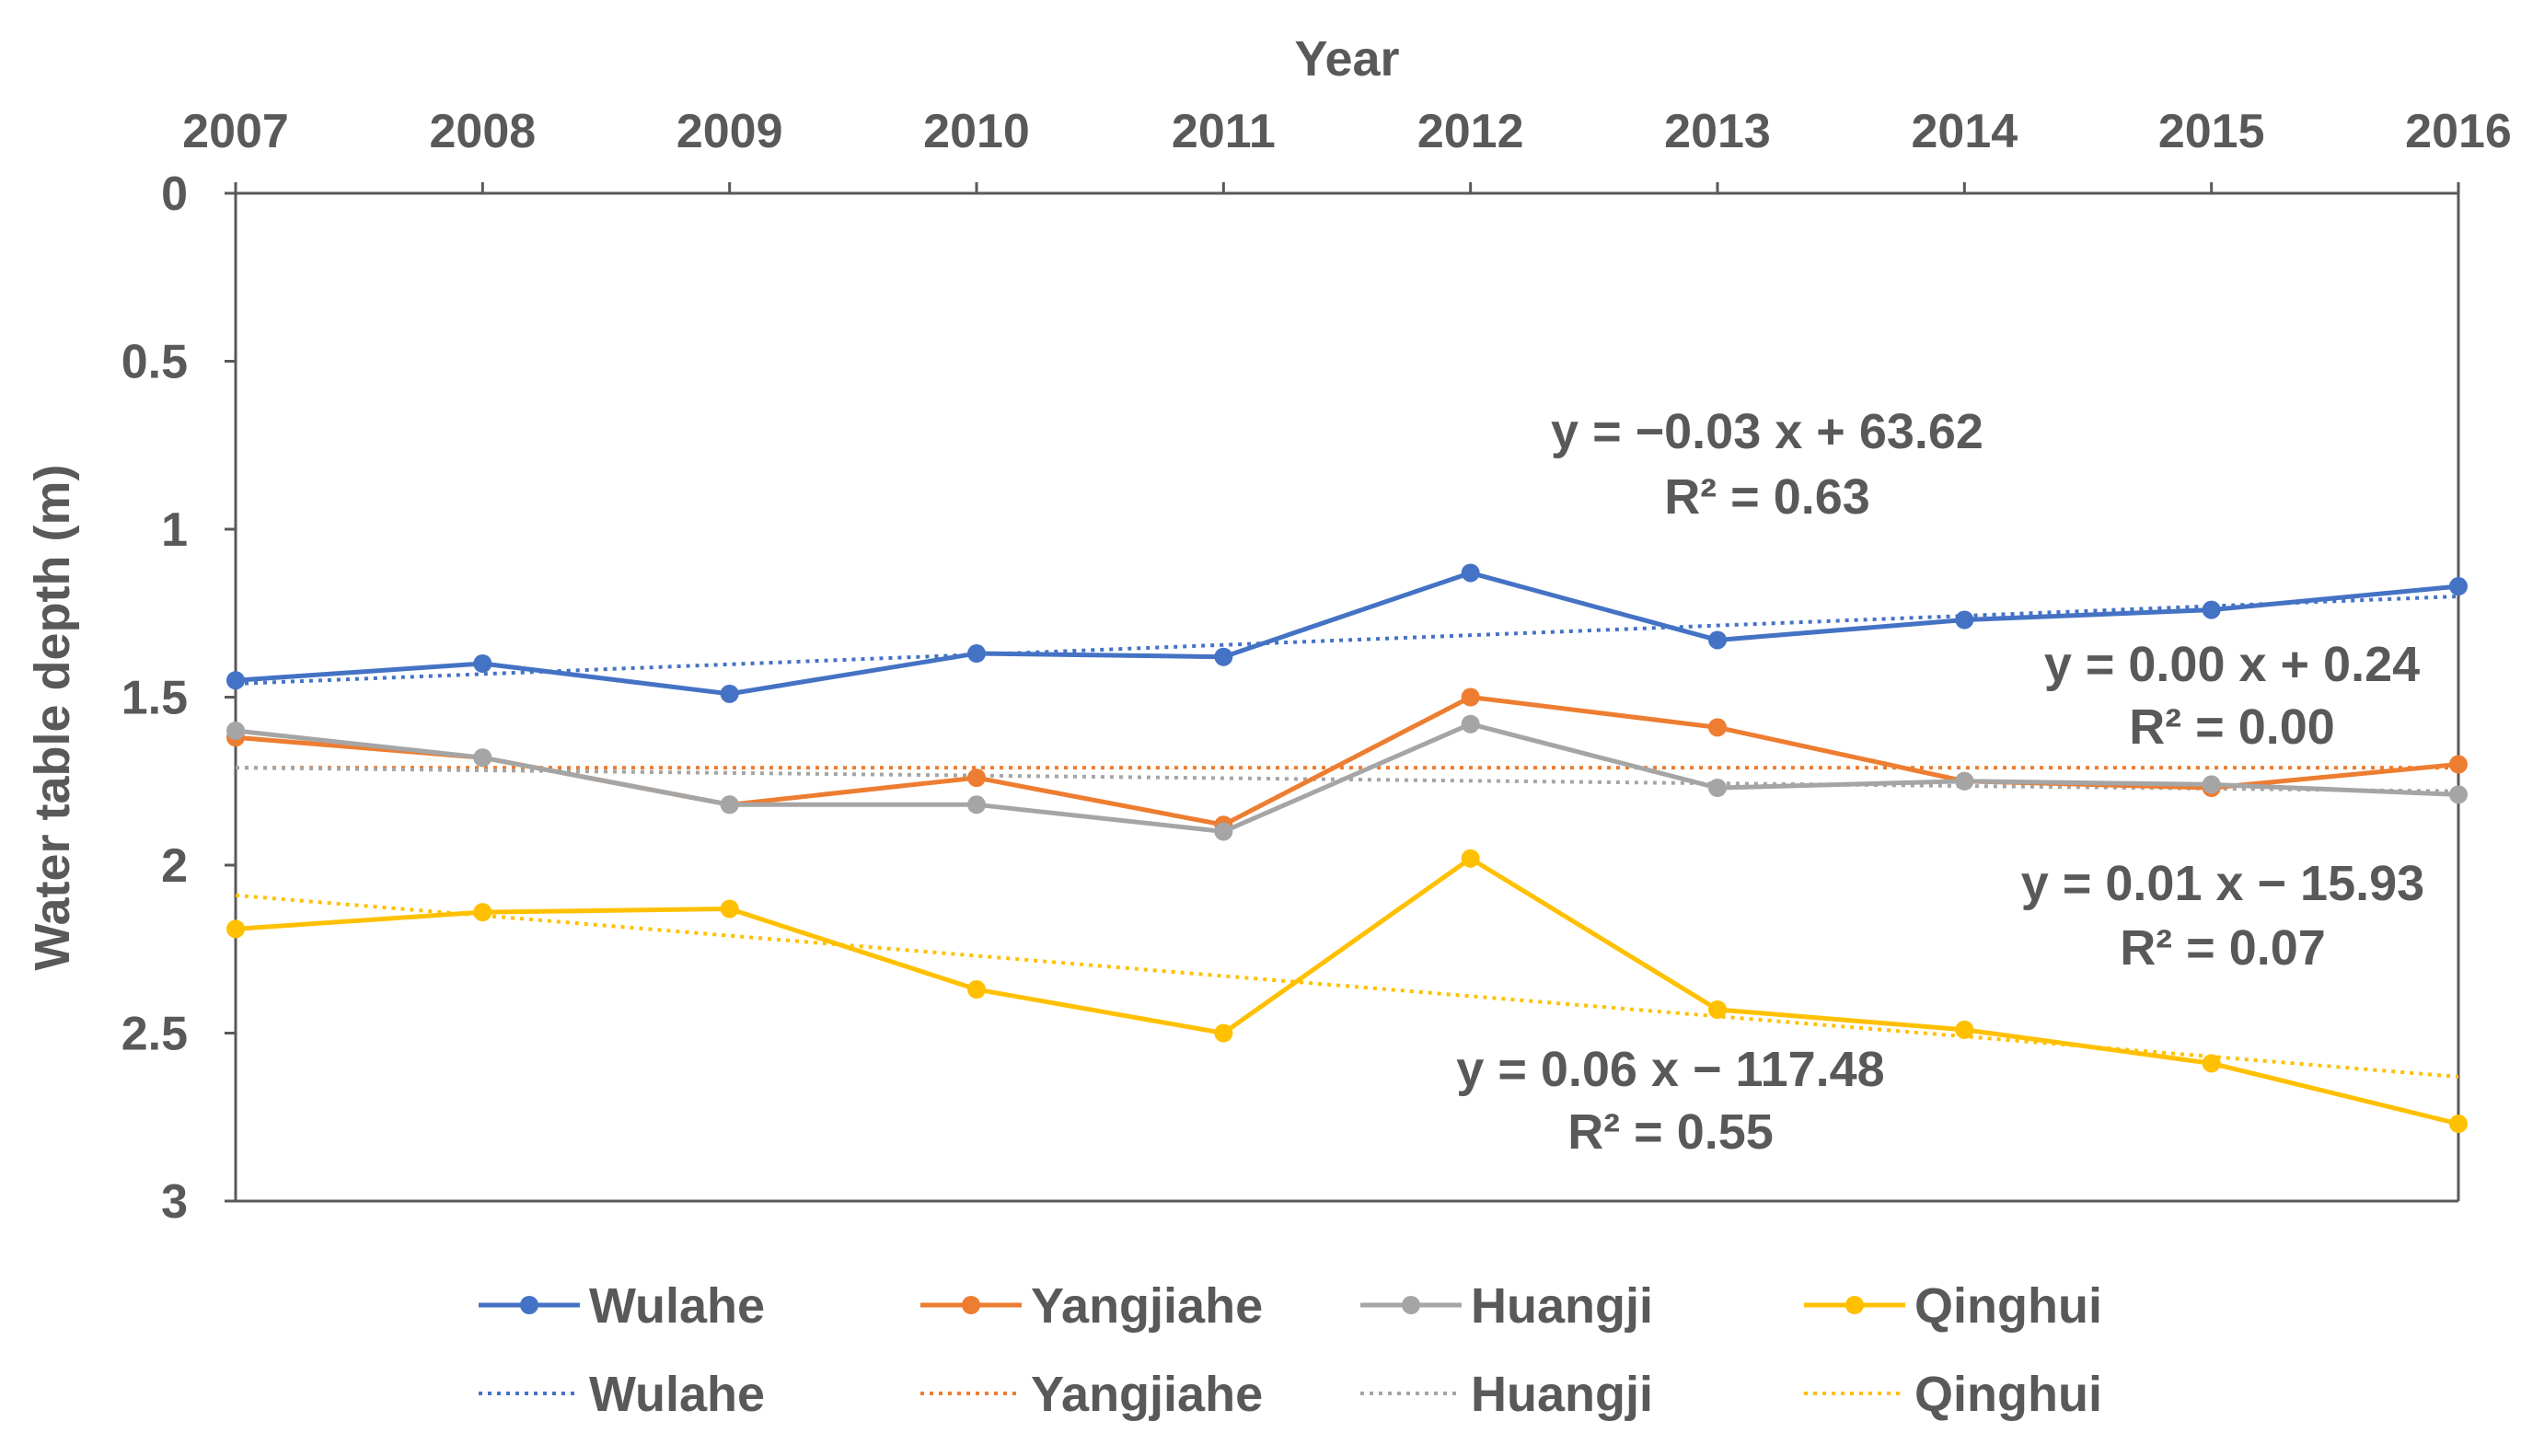 This screenshot has width=2544, height=1456. I want to click on x-tick-label: 2007, so click(235, 131).